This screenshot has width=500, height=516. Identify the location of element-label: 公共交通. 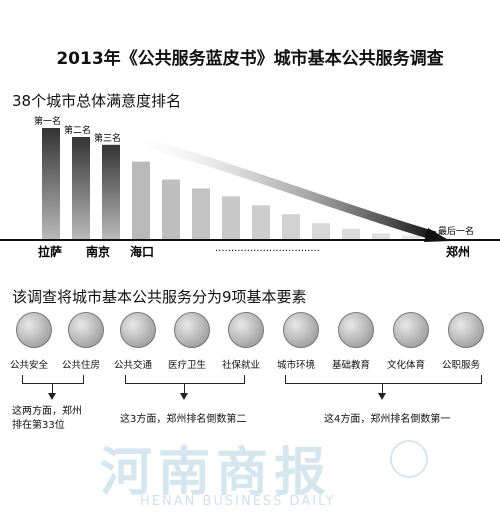
(133, 365).